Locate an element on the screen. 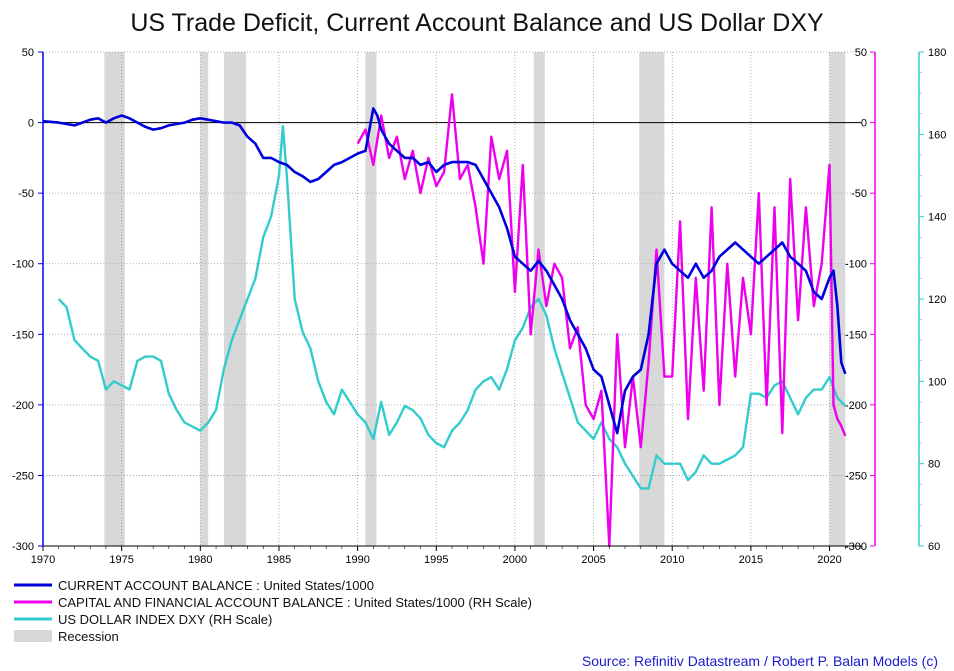 This screenshot has height=671, width=954. left-tick-label: -300 is located at coordinates (23, 547).